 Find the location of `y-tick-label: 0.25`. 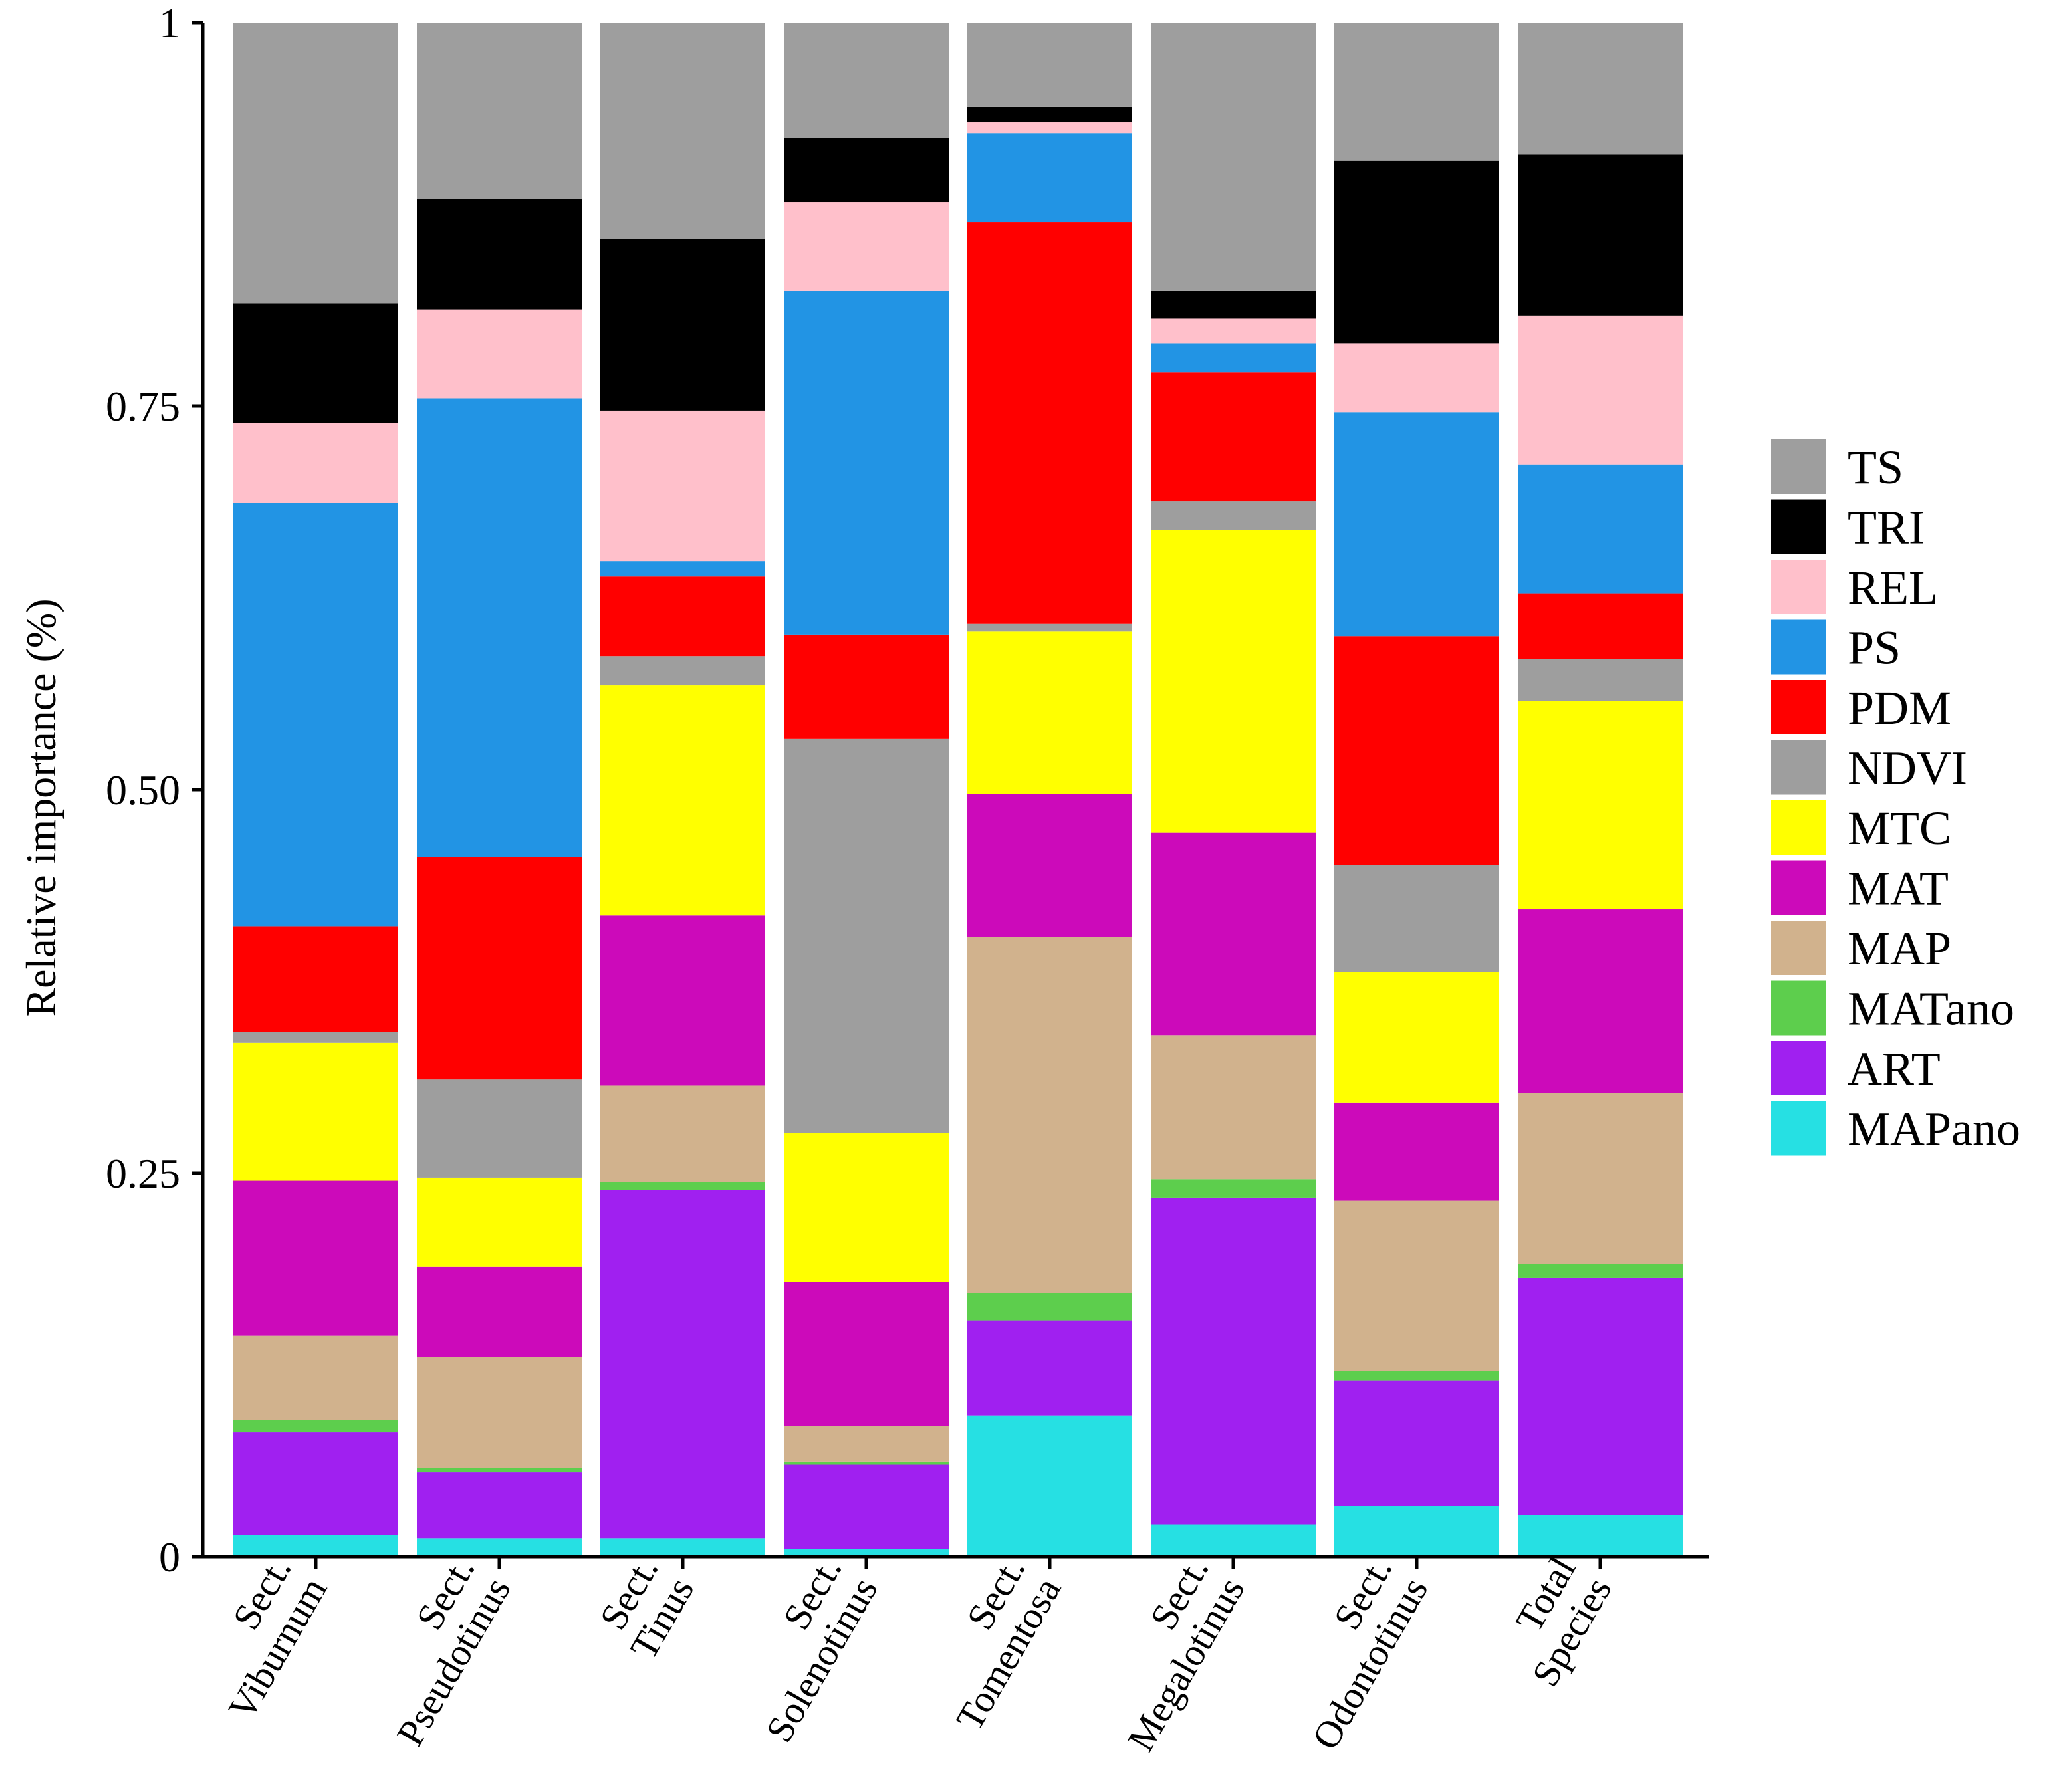

y-tick-label: 0.25 is located at coordinates (143, 1173).